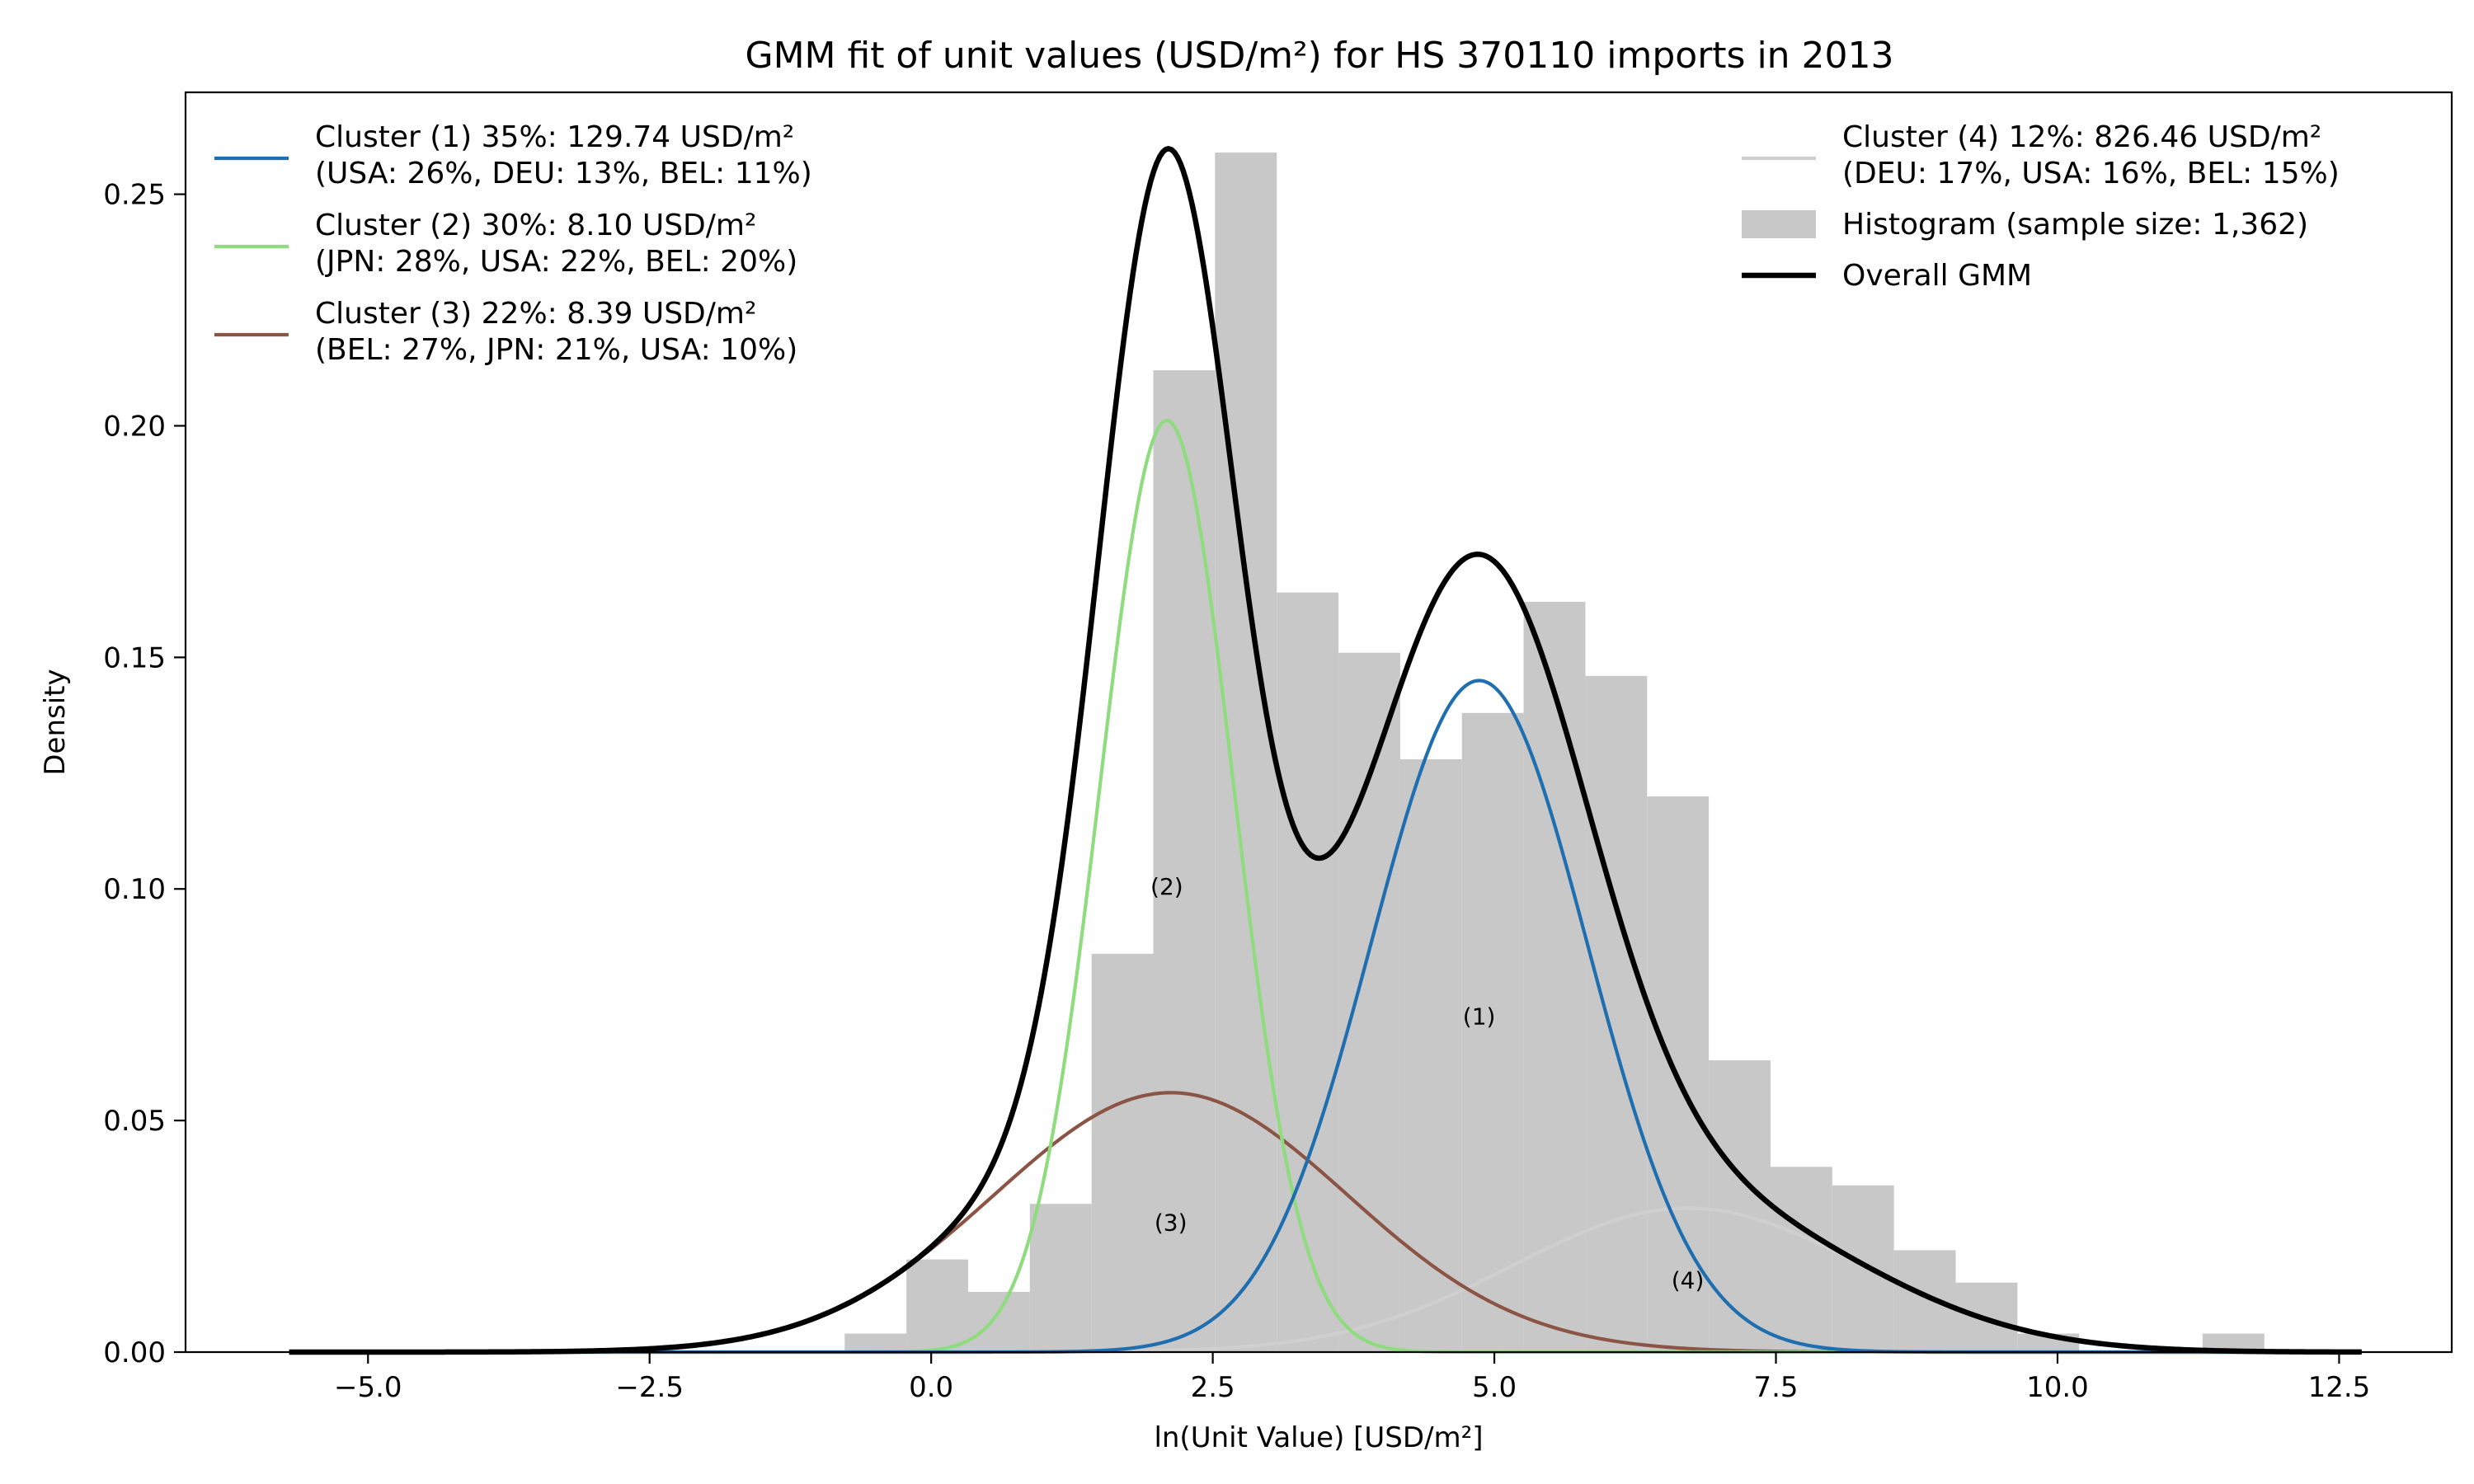  What do you see at coordinates (1937, 276) in the screenshot?
I see `legend-overall-gmm-label: Overall GMM` at bounding box center [1937, 276].